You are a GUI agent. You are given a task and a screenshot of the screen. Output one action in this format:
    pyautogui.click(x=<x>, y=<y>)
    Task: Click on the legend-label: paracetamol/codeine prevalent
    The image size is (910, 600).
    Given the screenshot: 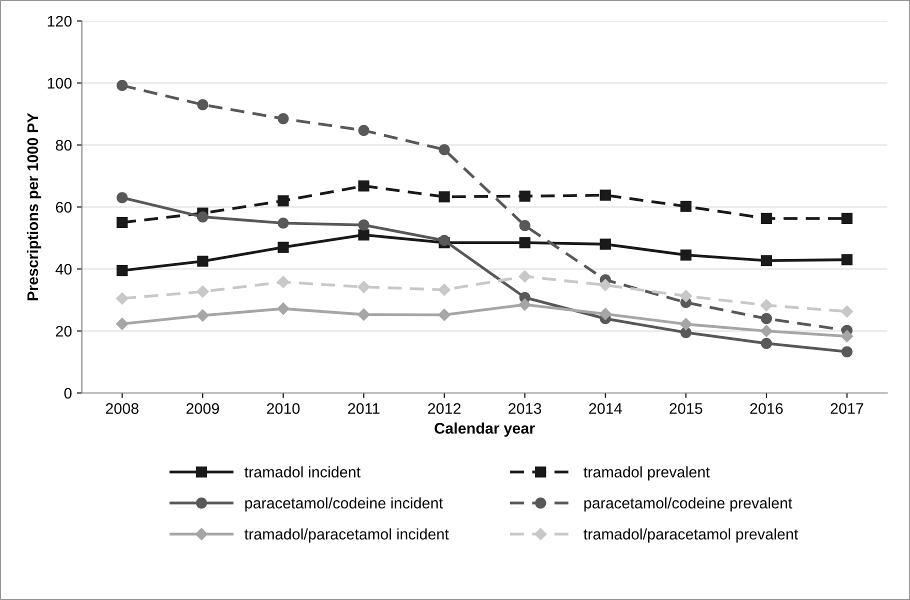 What is the action you would take?
    pyautogui.click(x=688, y=504)
    